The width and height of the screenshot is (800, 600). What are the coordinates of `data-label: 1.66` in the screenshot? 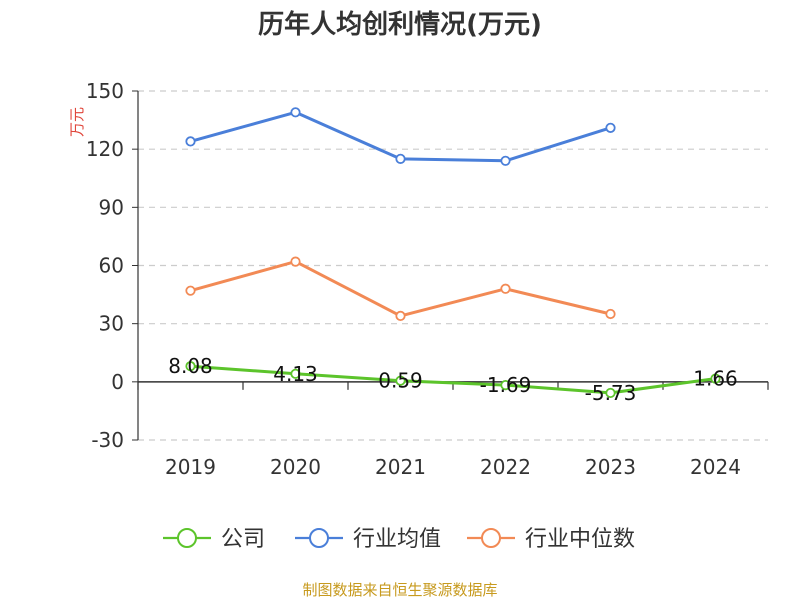 It's located at (715, 379).